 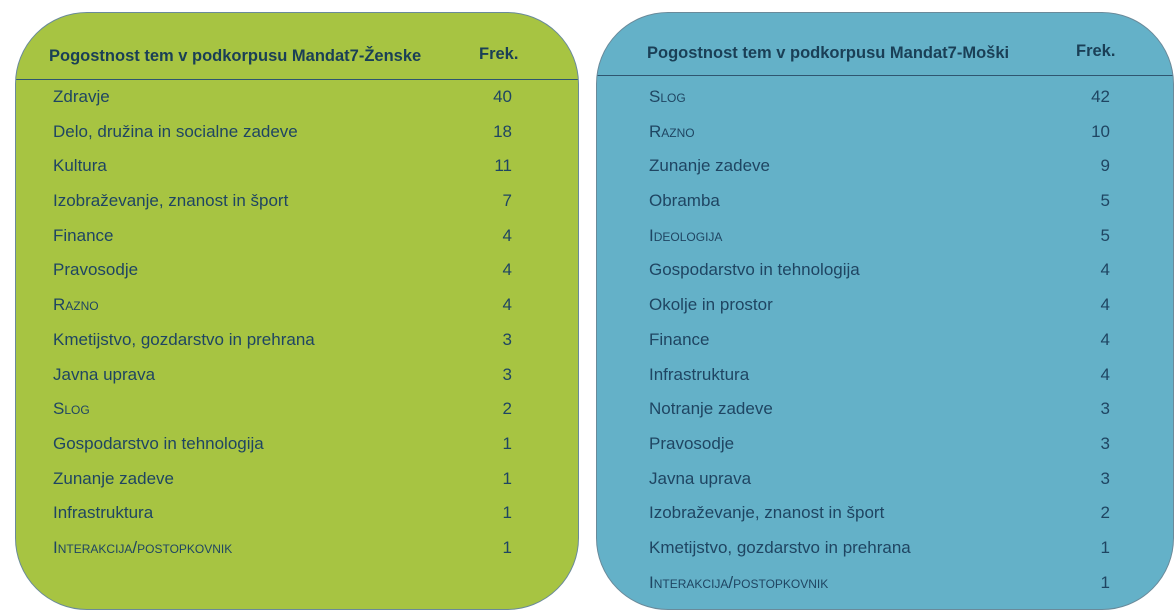 What do you see at coordinates (885, 204) in the screenshot?
I see `table-row: Obramba 5` at bounding box center [885, 204].